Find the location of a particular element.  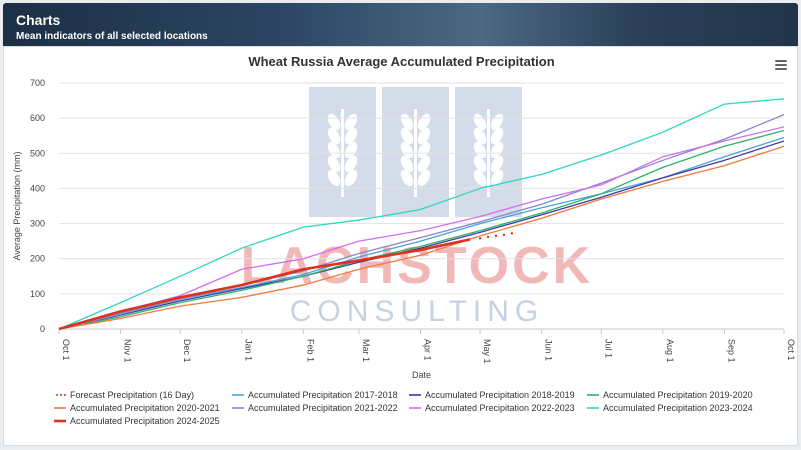

y-tick-label: 100 is located at coordinates (37, 294).